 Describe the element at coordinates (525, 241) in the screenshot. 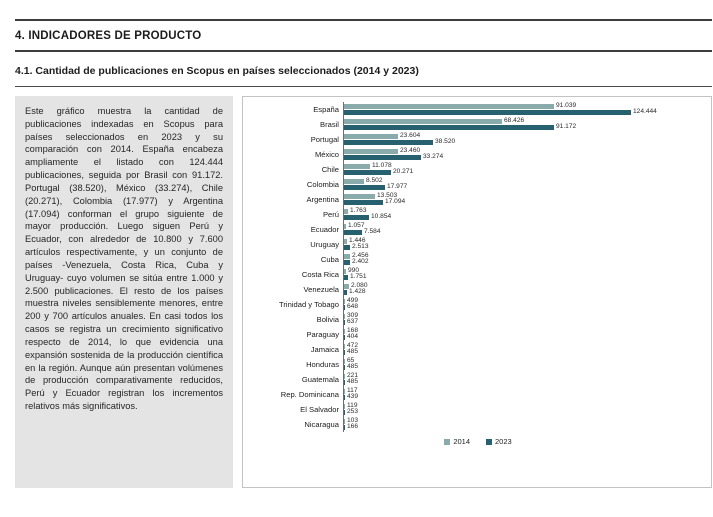

I see `bar-line: 1.446` at that location.